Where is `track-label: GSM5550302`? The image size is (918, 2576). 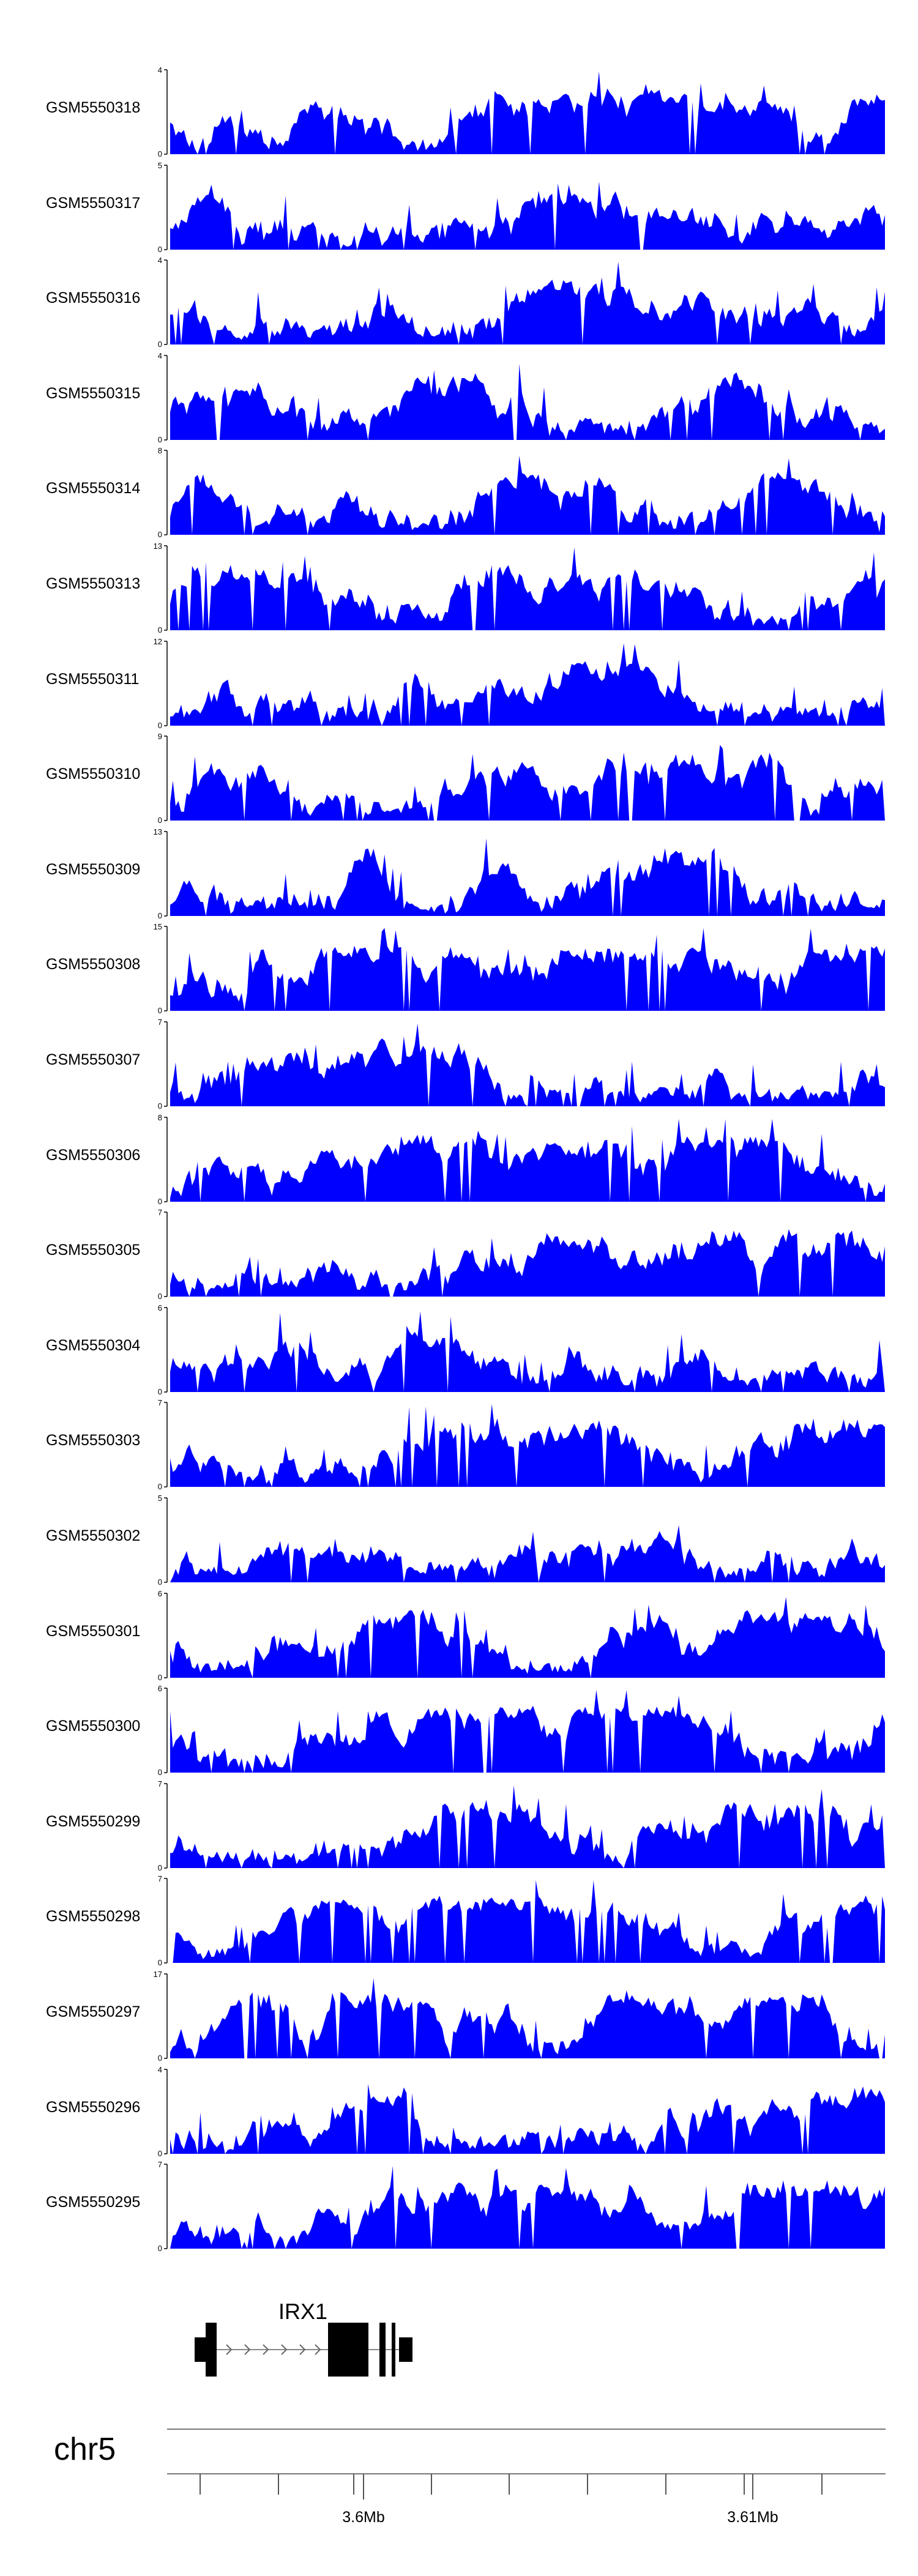 track-label: GSM5550302 is located at coordinates (93, 1536).